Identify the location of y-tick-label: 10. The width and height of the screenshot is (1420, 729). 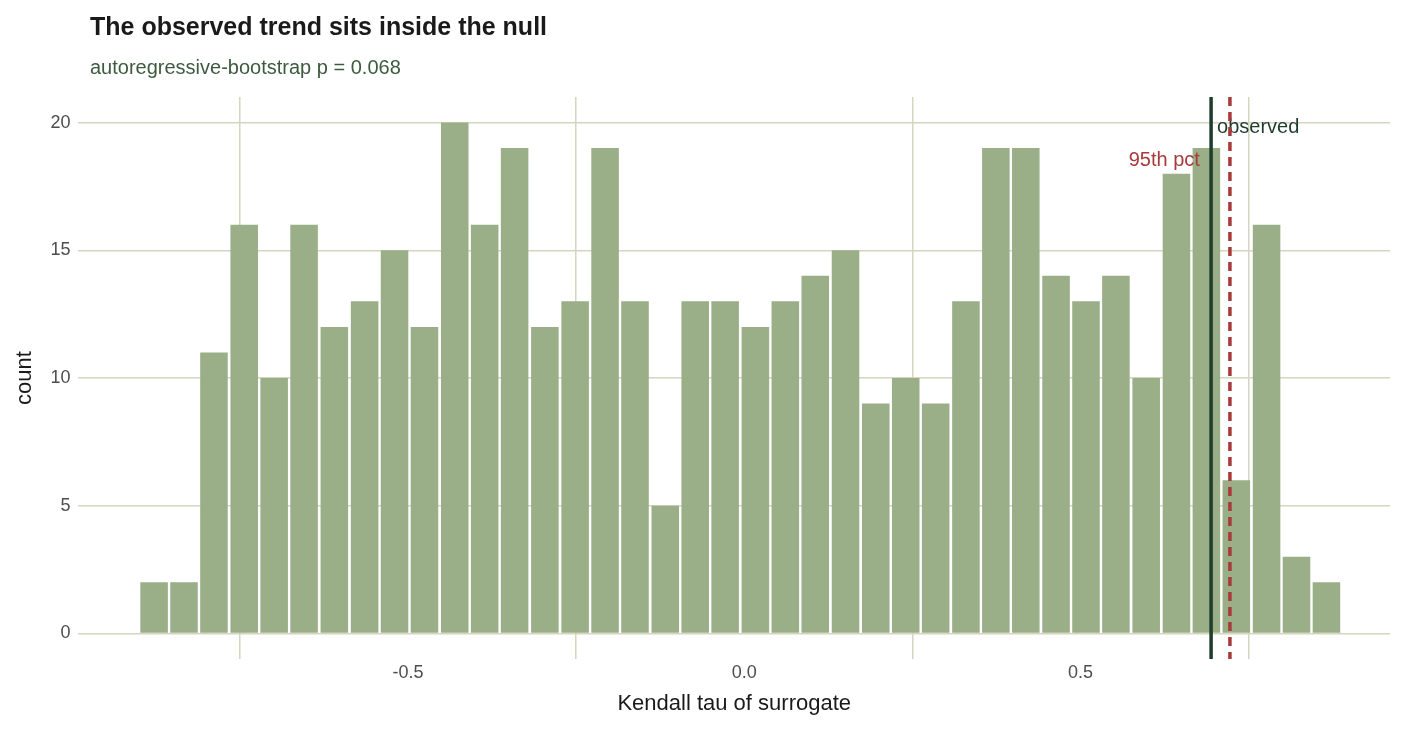
(60, 376).